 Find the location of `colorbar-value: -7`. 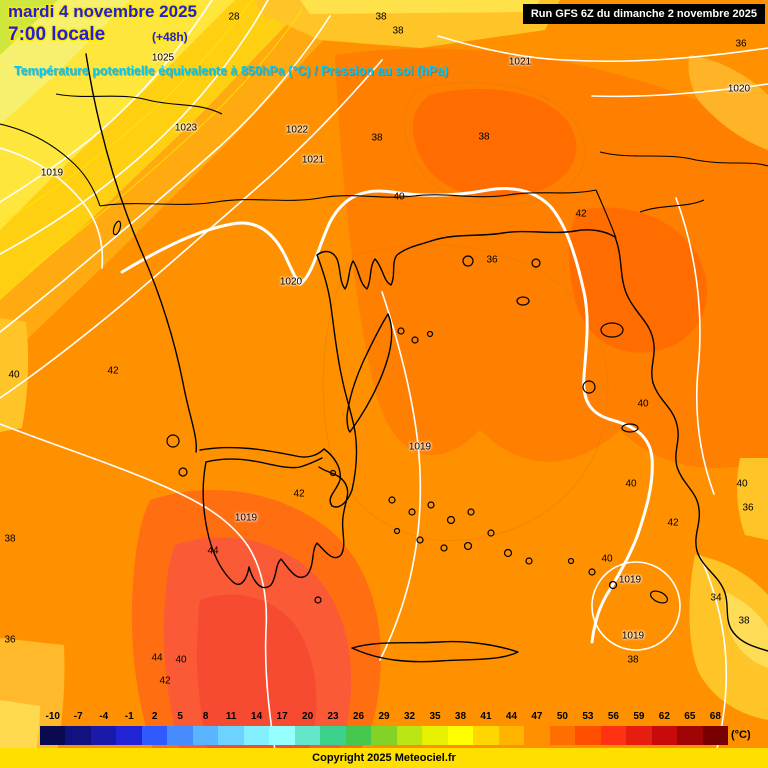

colorbar-value: -7 is located at coordinates (78, 716).